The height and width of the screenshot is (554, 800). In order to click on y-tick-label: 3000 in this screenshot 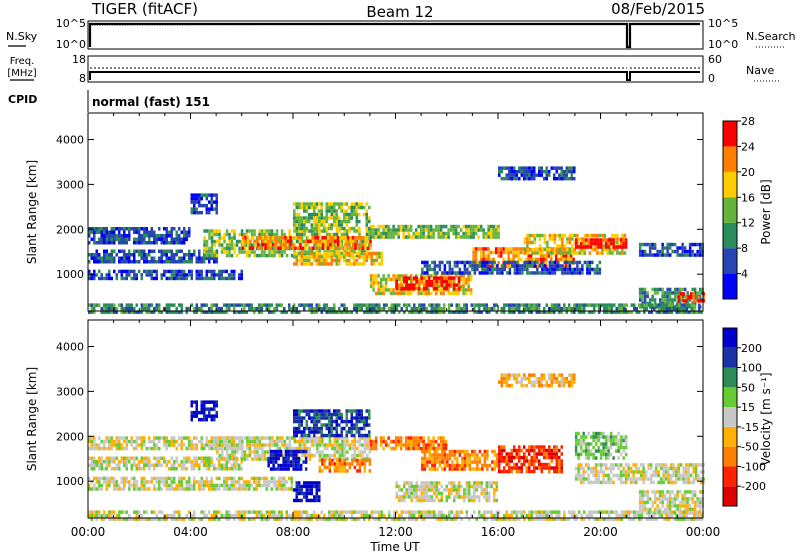, I will do `click(70, 184)`.